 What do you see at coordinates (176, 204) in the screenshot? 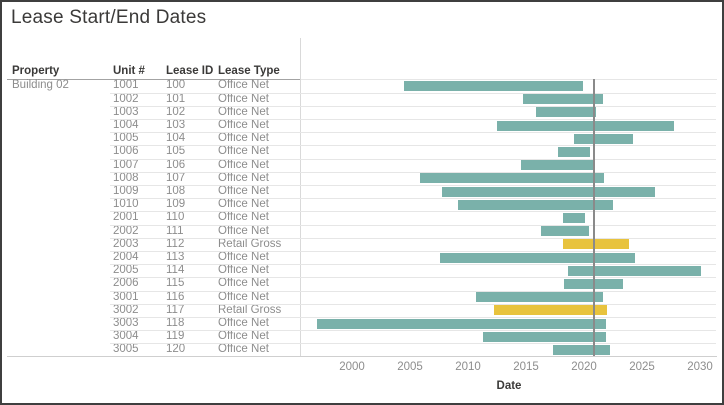
I see `lease-id-cell: 109` at bounding box center [176, 204].